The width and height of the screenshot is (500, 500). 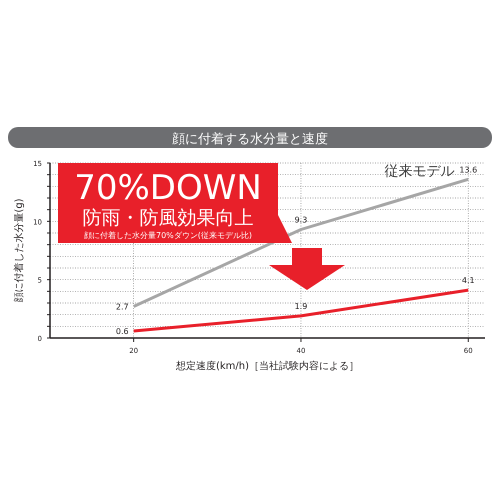 I want to click on data-label: 0.6, so click(x=122, y=331).